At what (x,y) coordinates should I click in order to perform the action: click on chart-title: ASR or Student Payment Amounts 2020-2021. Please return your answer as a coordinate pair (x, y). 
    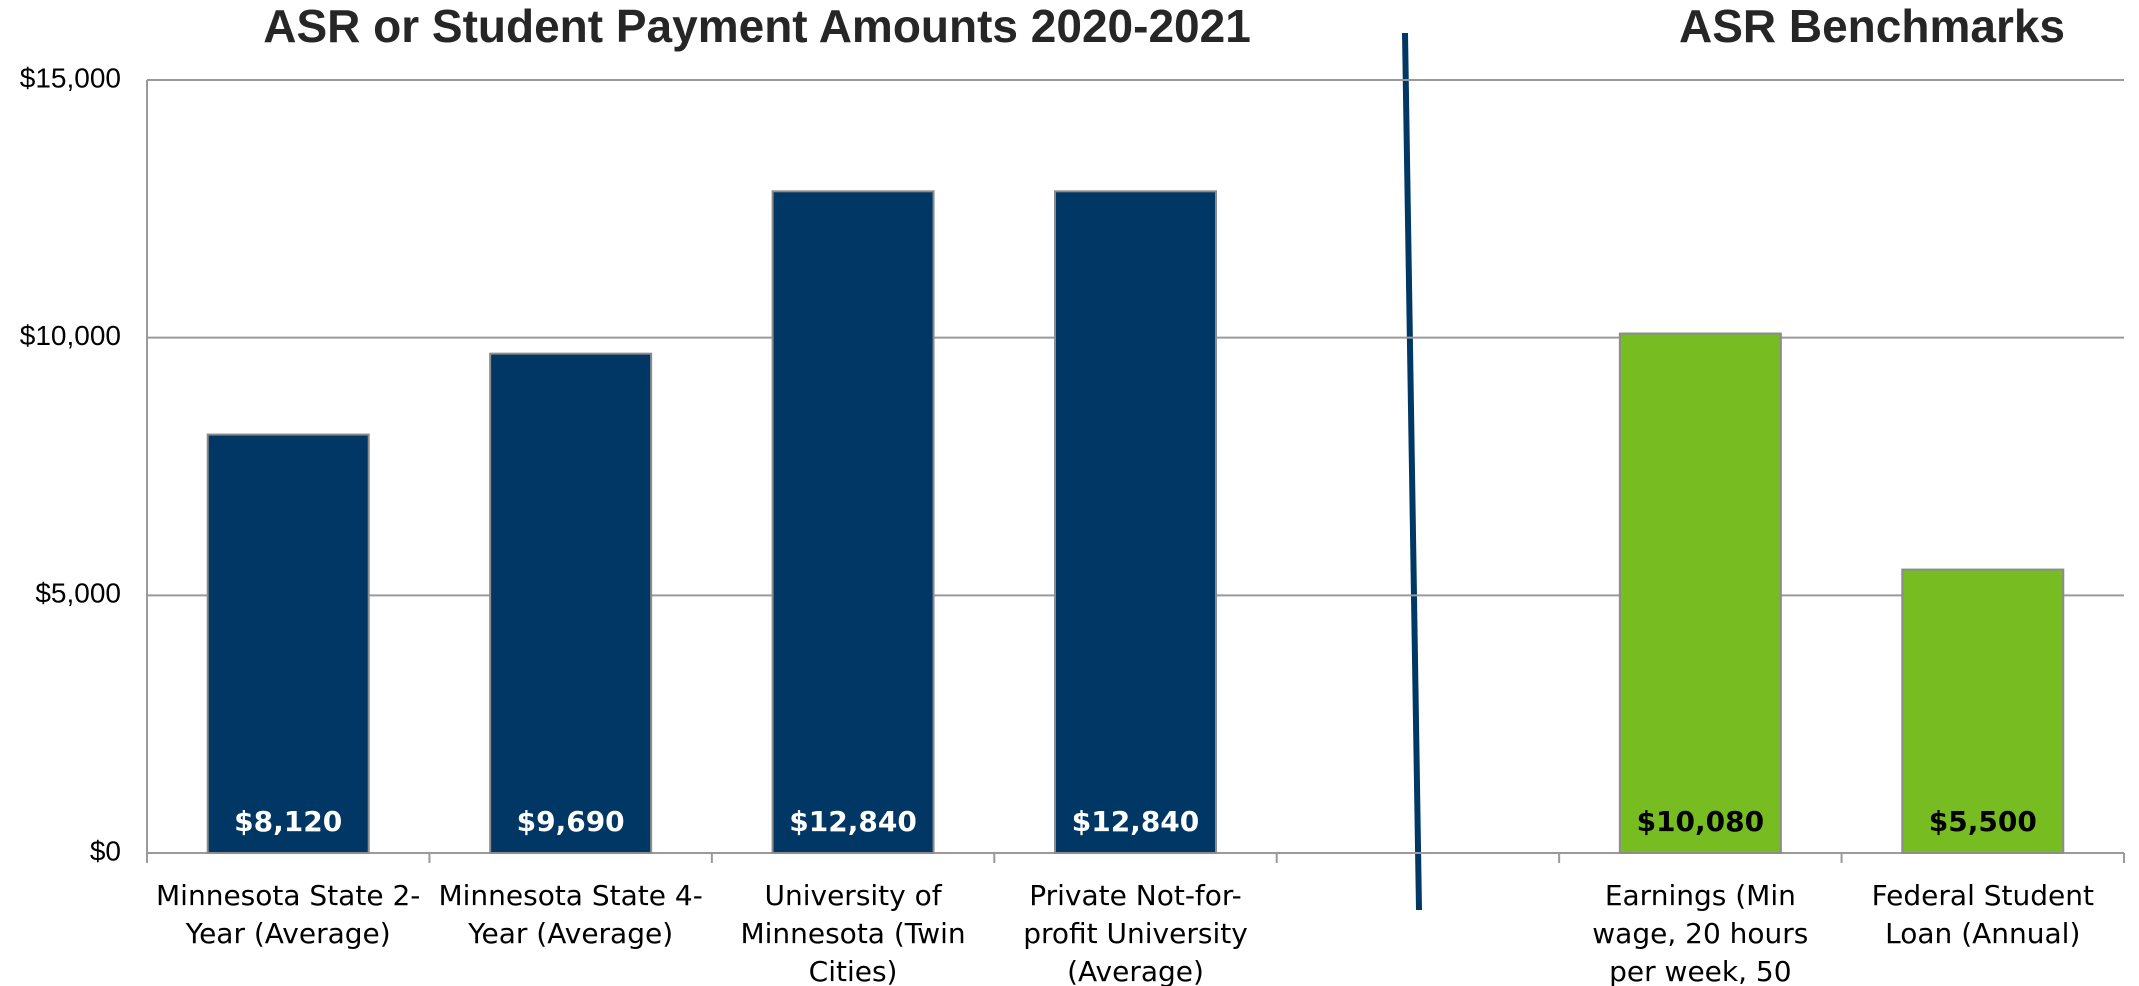
    Looking at the image, I should click on (757, 26).